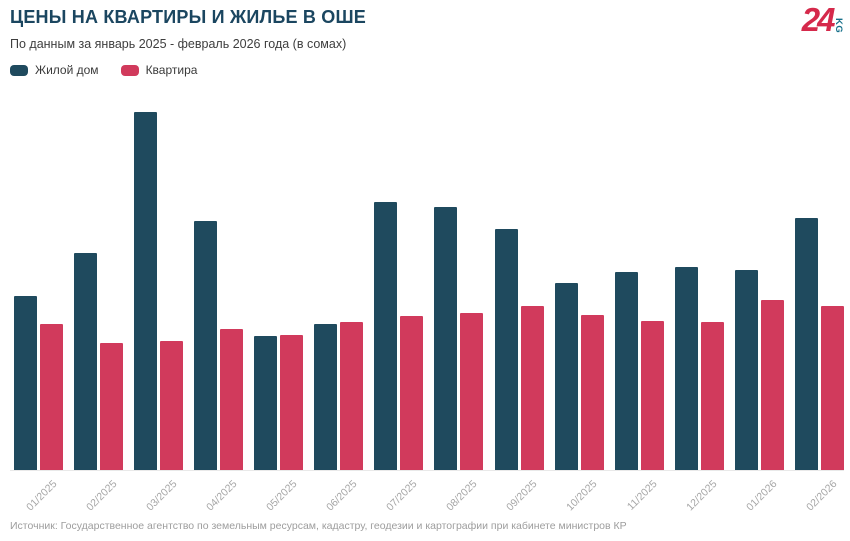  What do you see at coordinates (221, 496) in the screenshot?
I see `x-axis-label: 04/2025` at bounding box center [221, 496].